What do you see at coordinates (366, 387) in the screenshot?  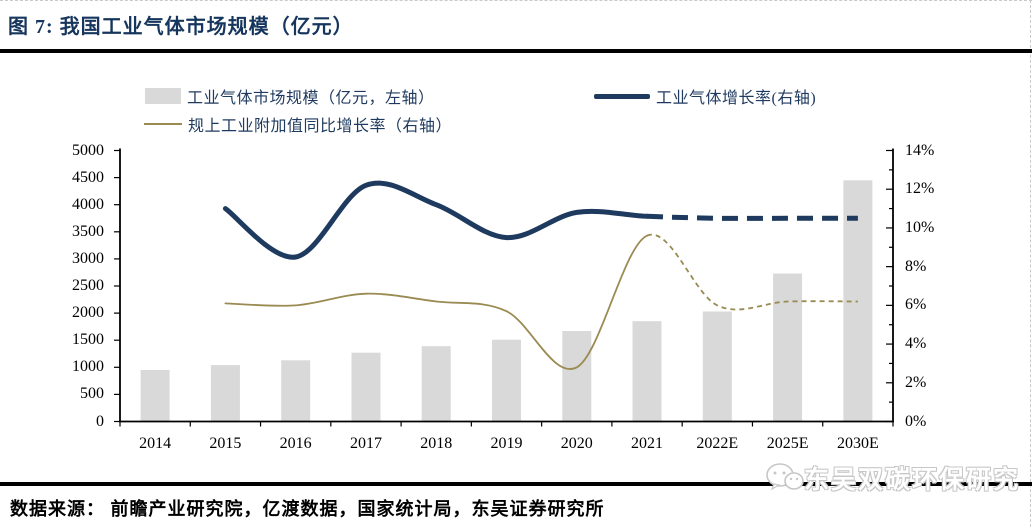 I see `bar-2017` at bounding box center [366, 387].